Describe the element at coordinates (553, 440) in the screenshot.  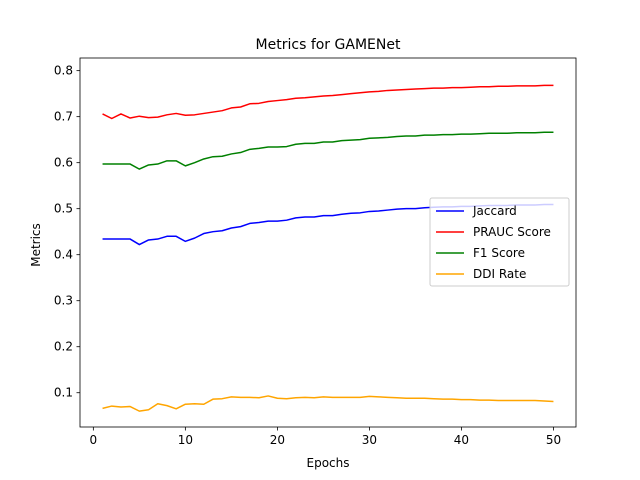
I see `x-tick-label: 50` at that location.